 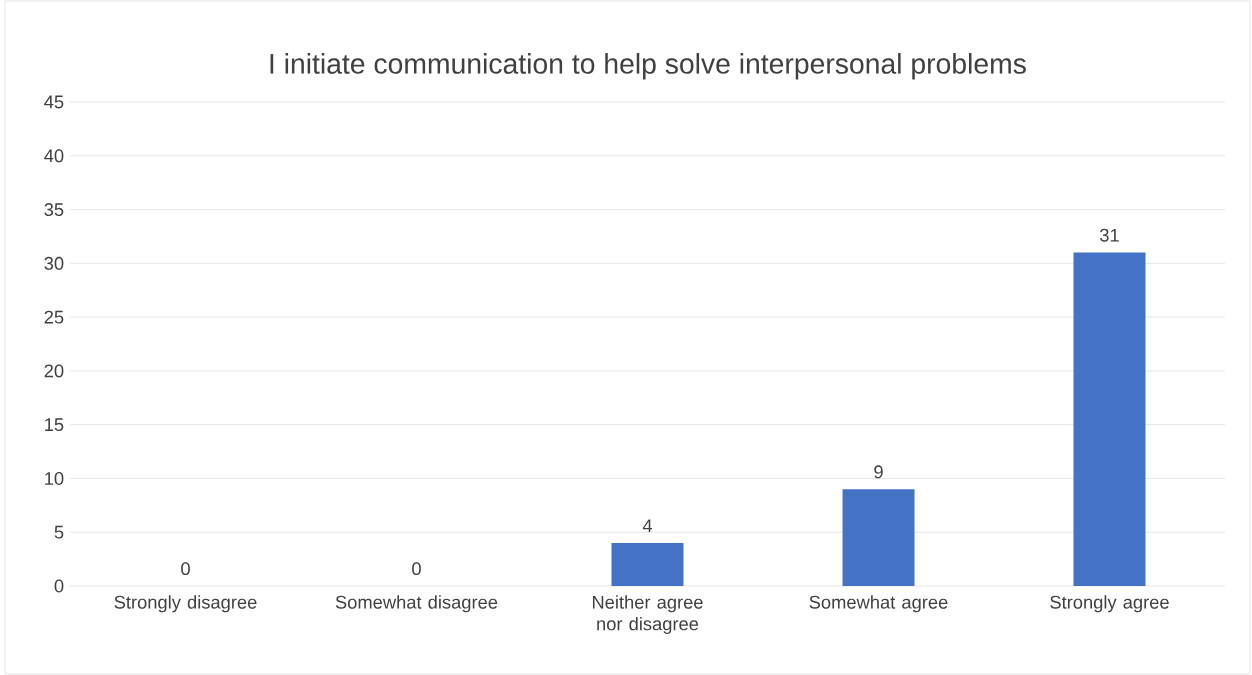 What do you see at coordinates (1109, 604) in the screenshot?
I see `x-tick-label: Strongly agree` at bounding box center [1109, 604].